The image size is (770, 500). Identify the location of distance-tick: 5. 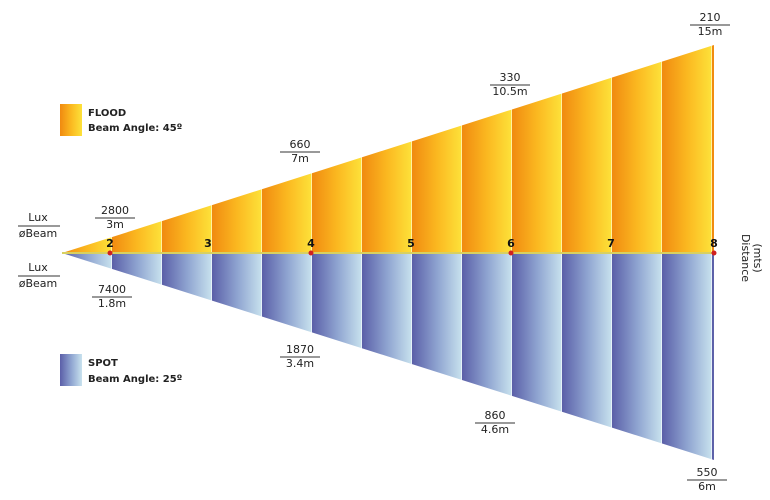
(411, 243).